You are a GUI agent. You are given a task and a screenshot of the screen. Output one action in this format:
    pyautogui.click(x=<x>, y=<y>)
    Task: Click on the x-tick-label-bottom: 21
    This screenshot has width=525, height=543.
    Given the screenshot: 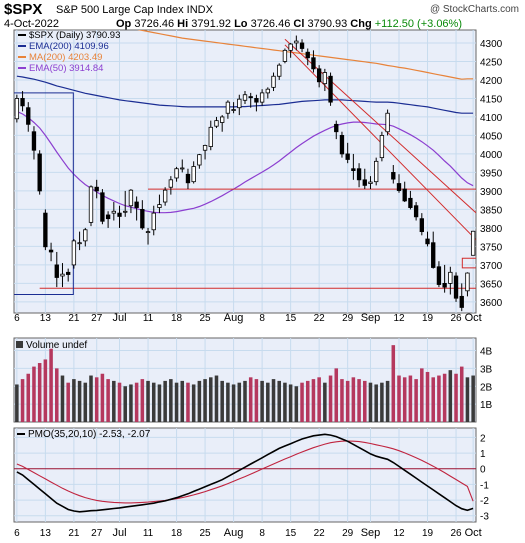 What is the action you would take?
    pyautogui.click(x=74, y=533)
    